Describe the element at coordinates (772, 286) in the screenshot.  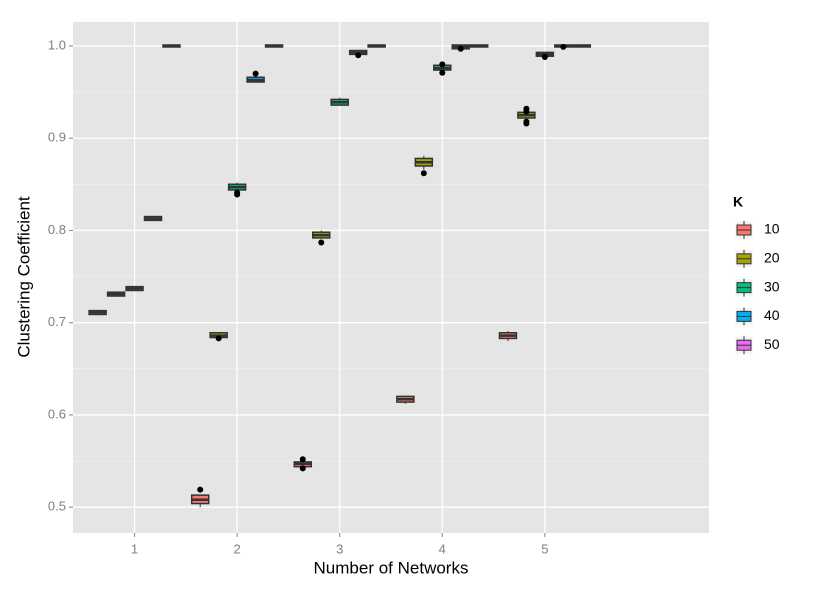
I see `legend-label: 30` at that location.